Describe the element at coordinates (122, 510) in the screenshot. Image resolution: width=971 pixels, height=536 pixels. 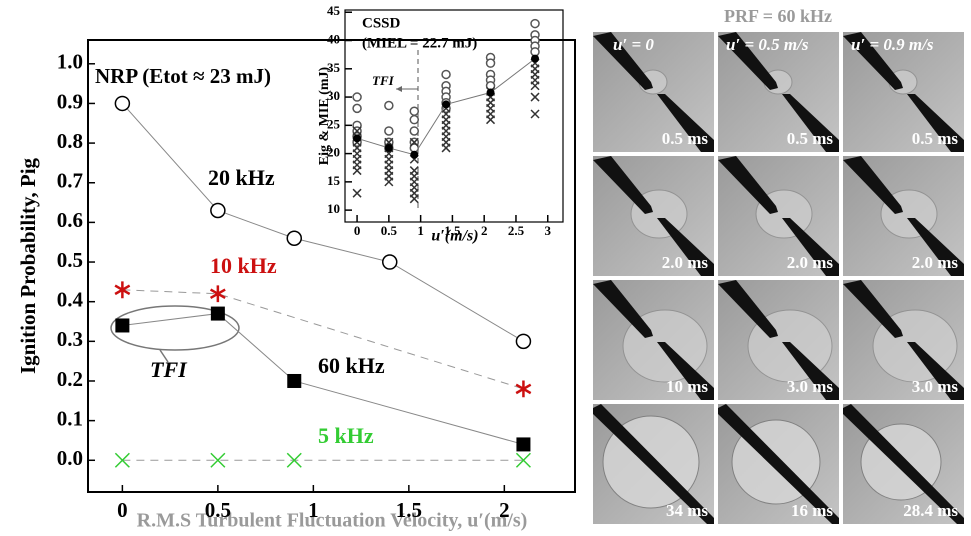
I see `x-tick-label: 0` at that location.